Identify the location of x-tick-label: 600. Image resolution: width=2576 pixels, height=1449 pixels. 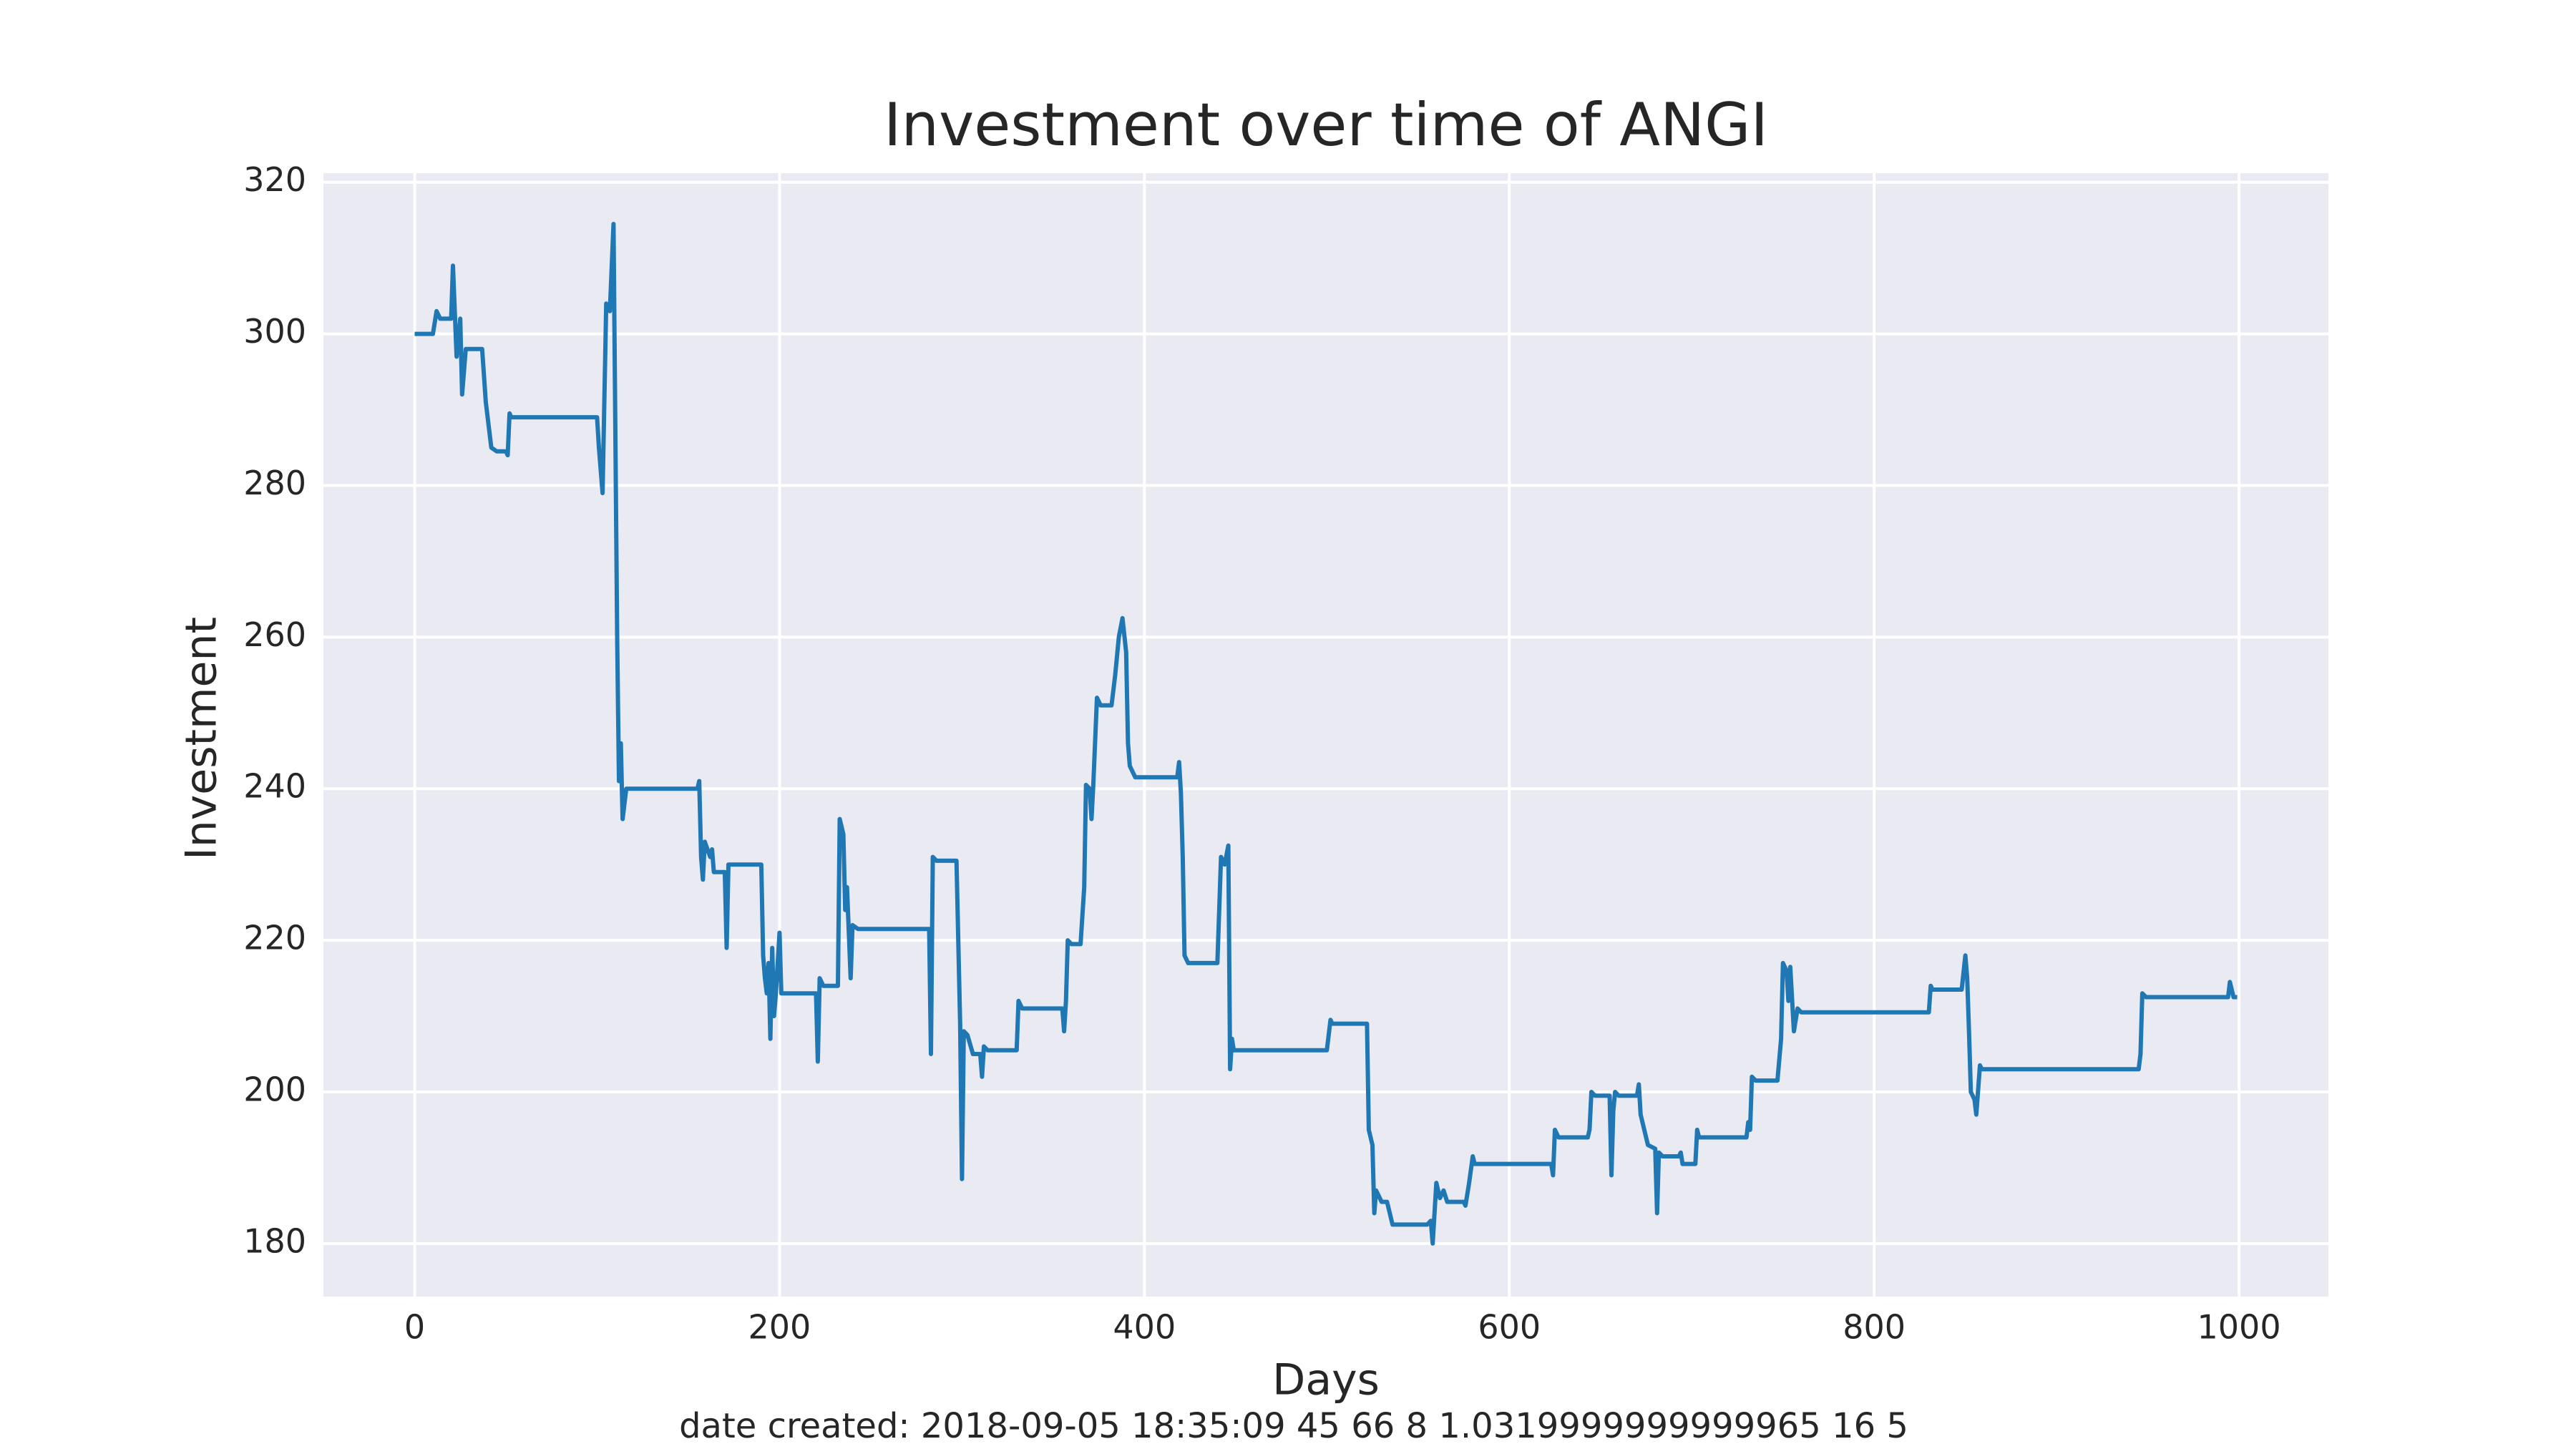
(1509, 1327).